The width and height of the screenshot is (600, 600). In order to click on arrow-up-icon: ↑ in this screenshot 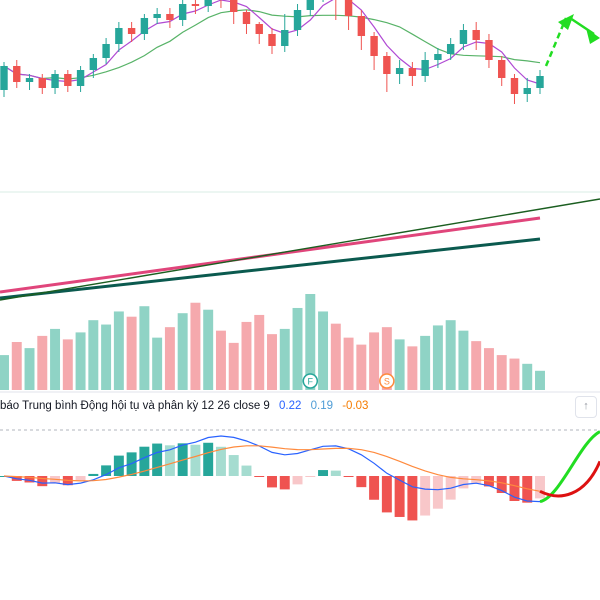, I will do `click(586, 407)`.